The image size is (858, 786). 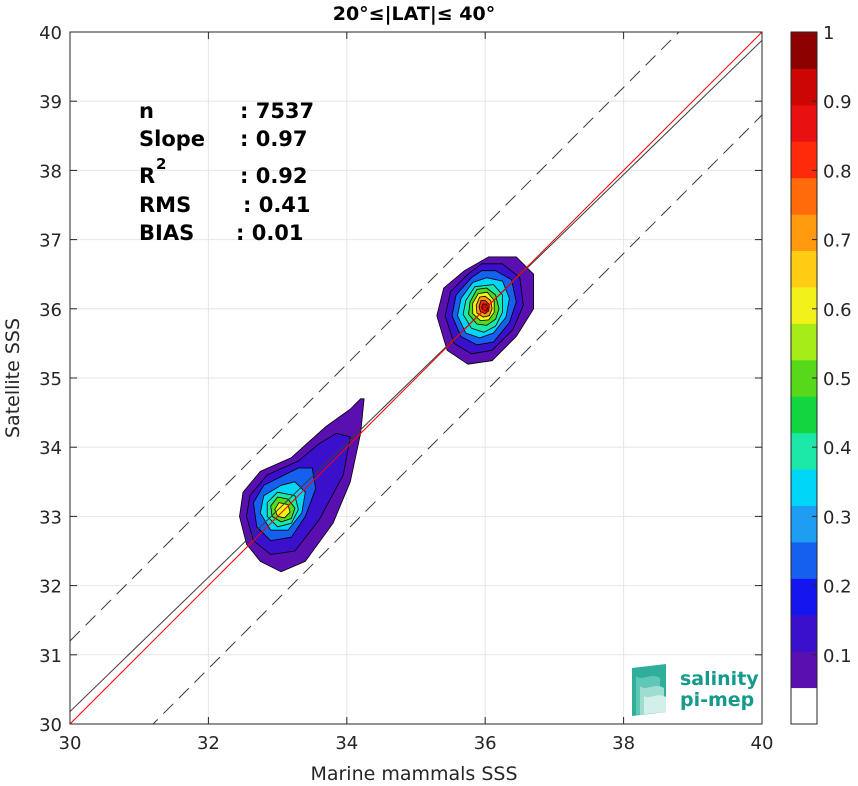 What do you see at coordinates (623, 743) in the screenshot?
I see `x-tick-label: 38` at bounding box center [623, 743].